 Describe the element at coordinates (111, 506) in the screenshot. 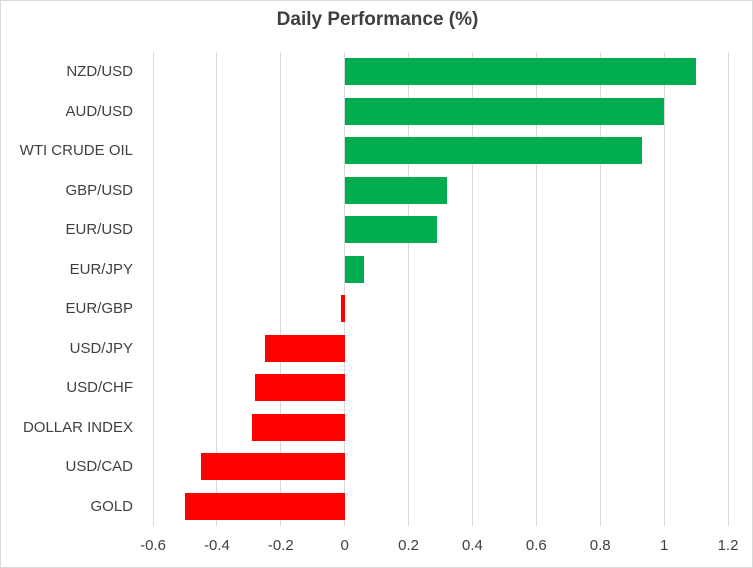

I see `category-label-gold: GOLD` at that location.